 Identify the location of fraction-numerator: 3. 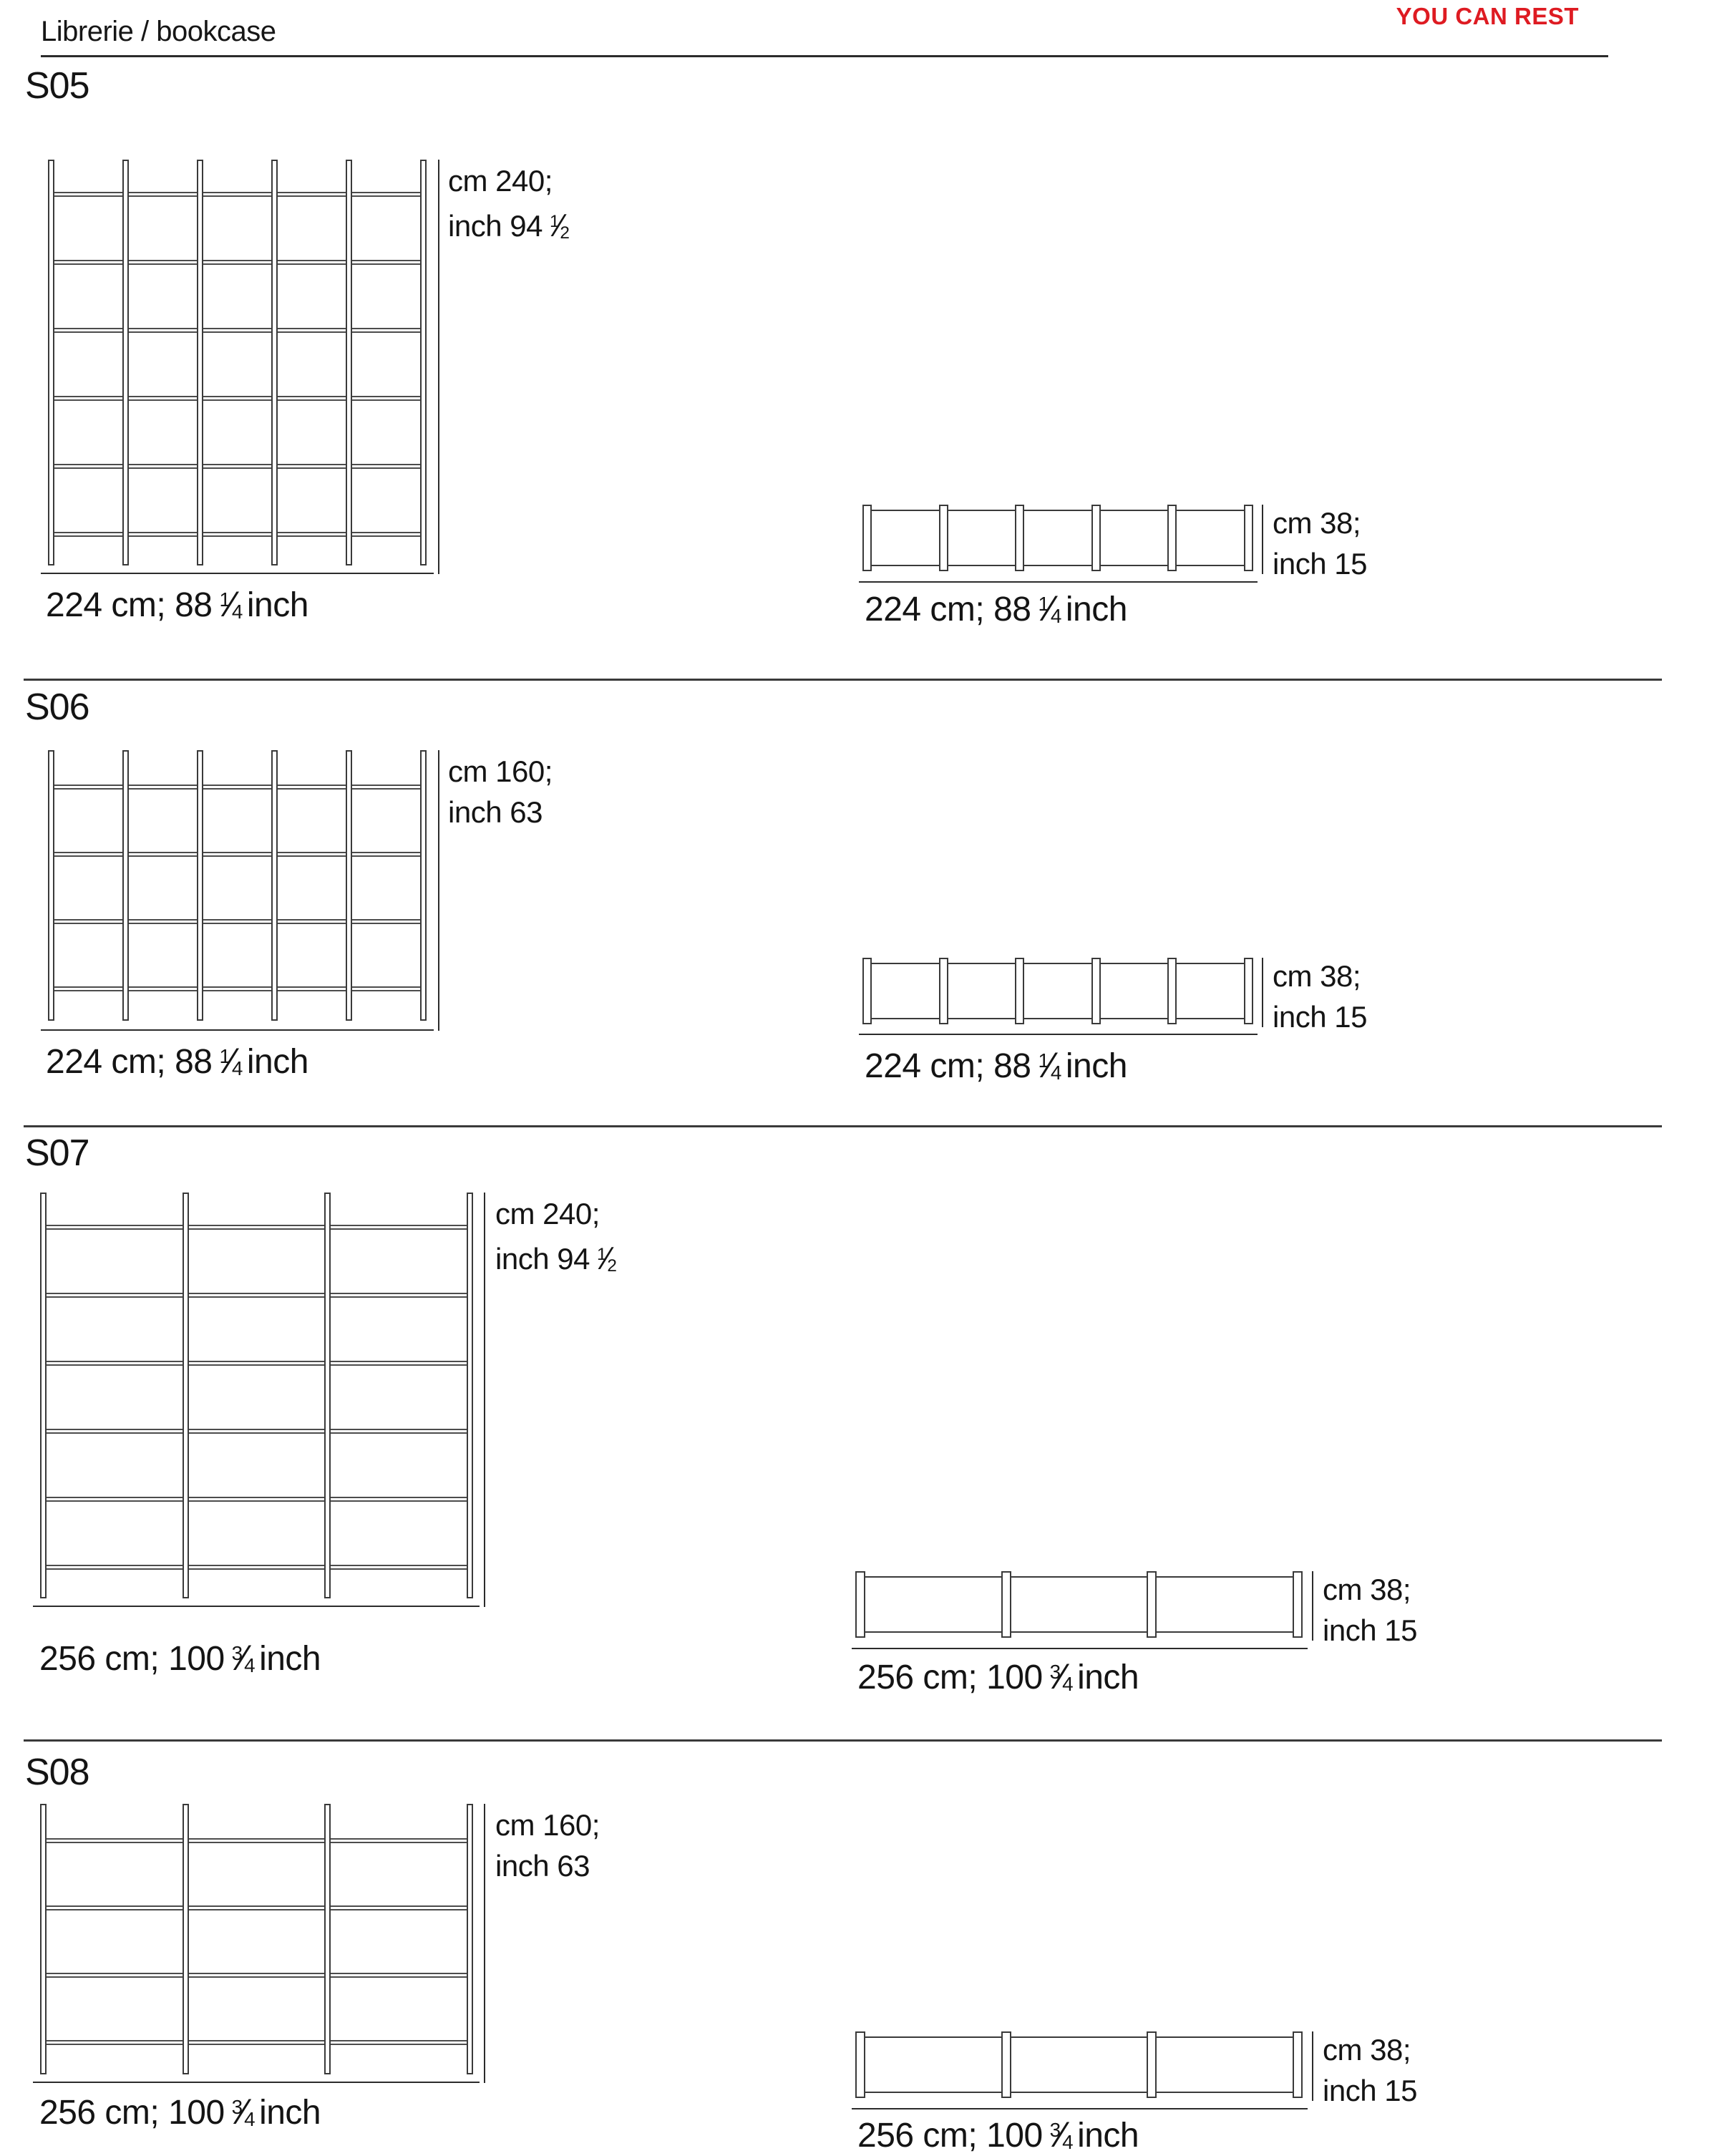
(1055, 2129).